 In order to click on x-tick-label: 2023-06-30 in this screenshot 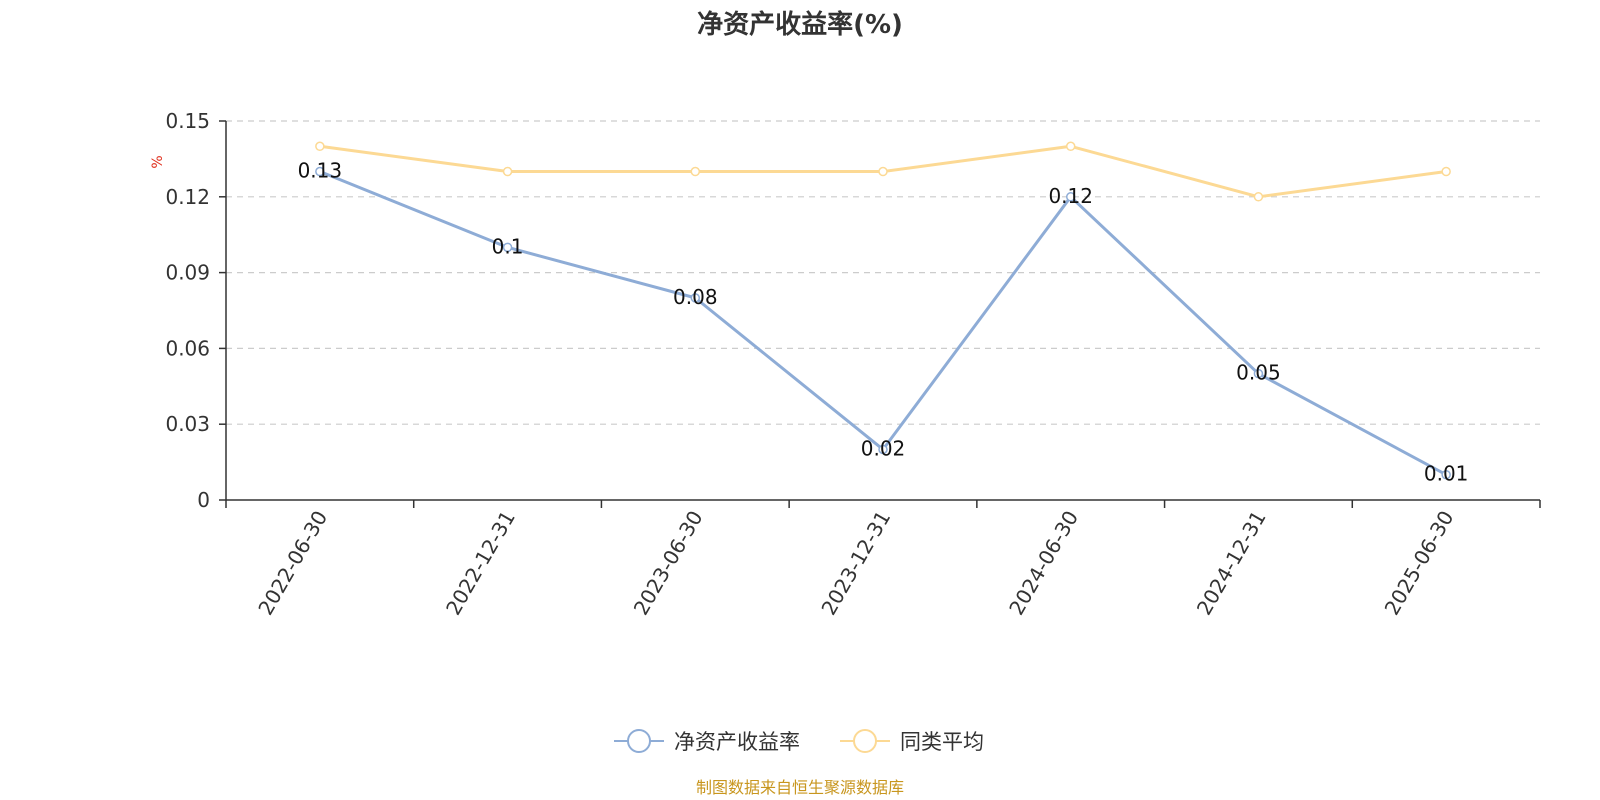, I will do `click(668, 563)`.